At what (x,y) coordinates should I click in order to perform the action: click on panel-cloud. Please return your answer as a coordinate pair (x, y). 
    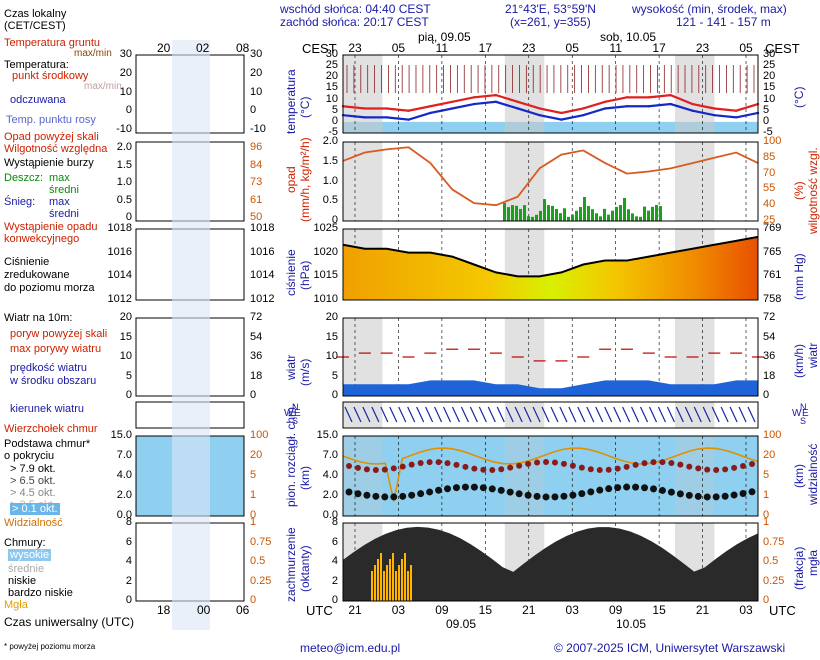
    Looking at the image, I should click on (550, 476).